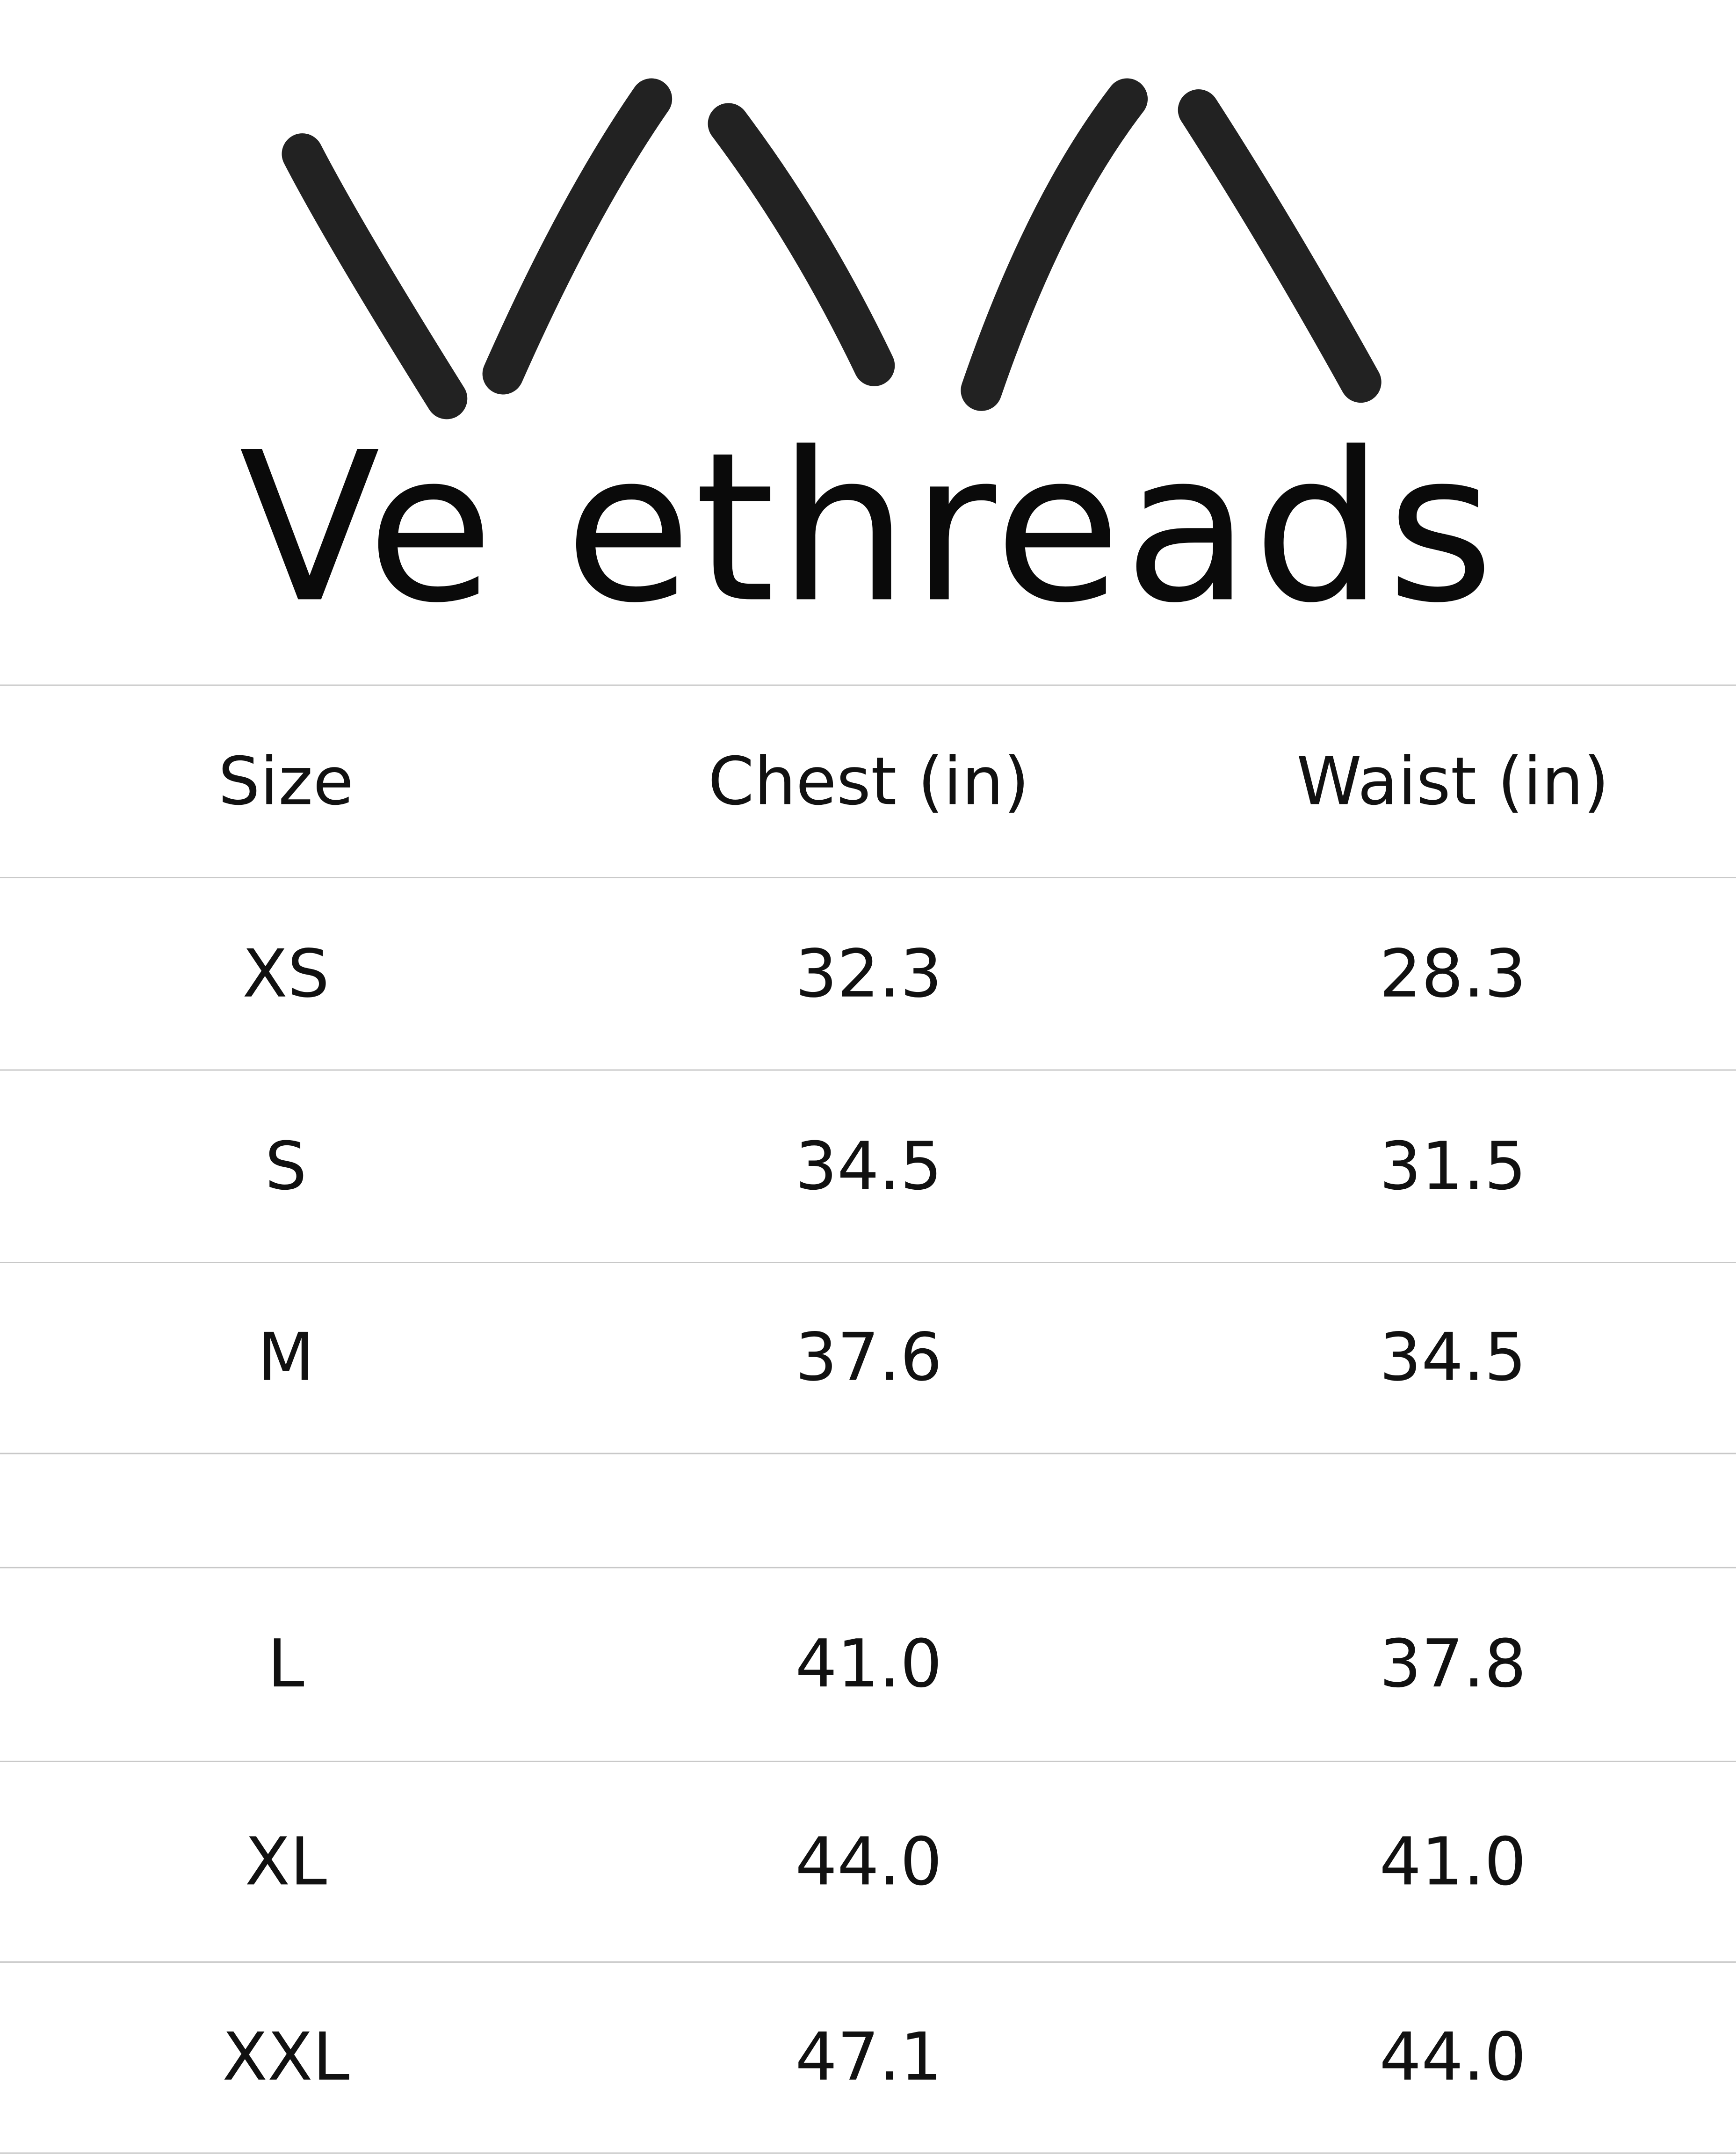  I want to click on table-header-row: Size Chest (in) Waist (in), so click(868, 781).